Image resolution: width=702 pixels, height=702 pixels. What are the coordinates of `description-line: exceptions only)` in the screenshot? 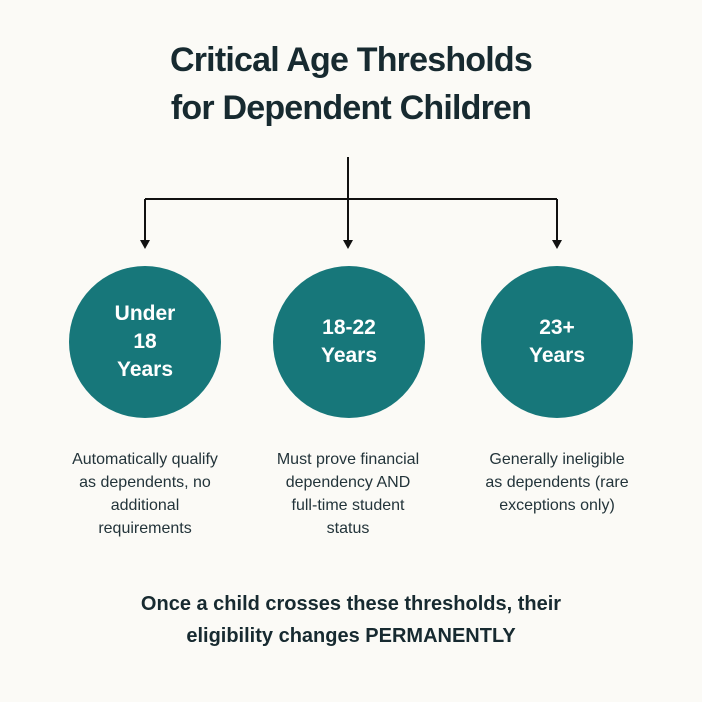 It's located at (557, 505).